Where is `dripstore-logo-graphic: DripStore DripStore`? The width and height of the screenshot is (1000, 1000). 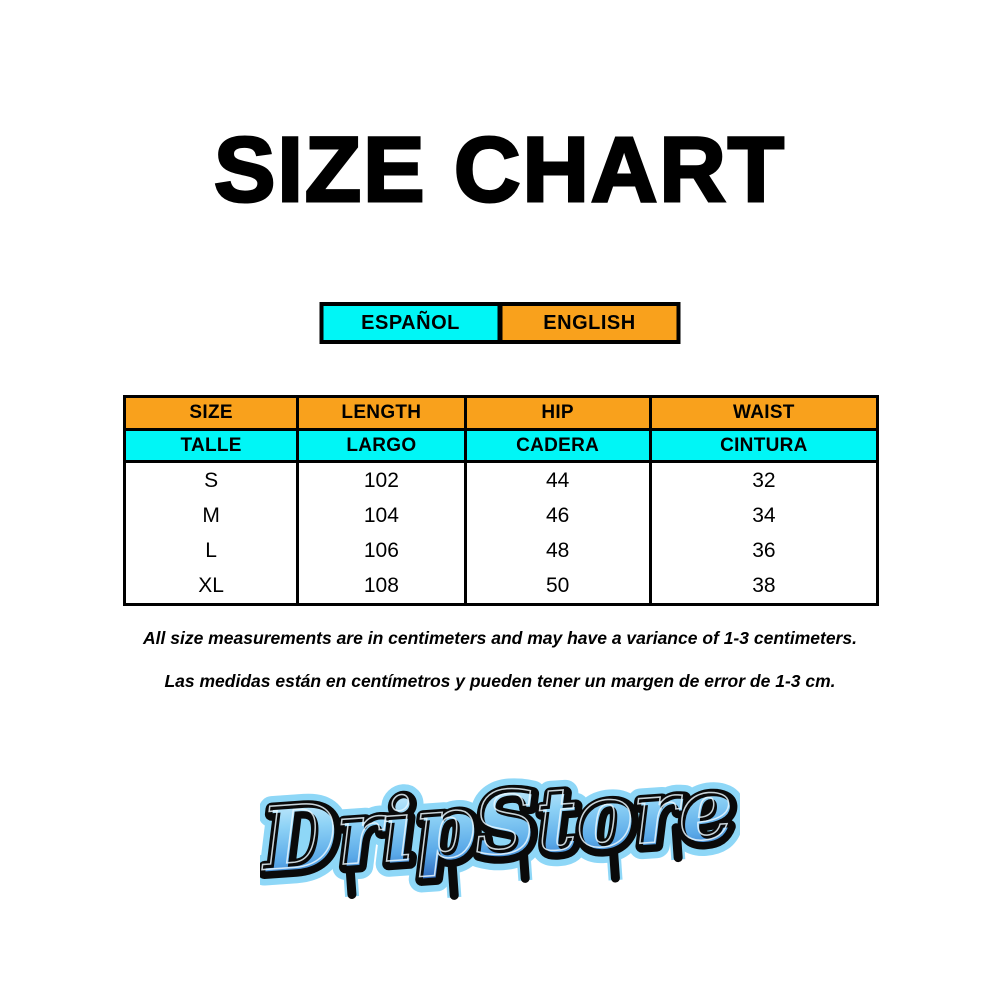
dripstore-logo-graphic: DripStore DripStore is located at coordinates (500, 827).